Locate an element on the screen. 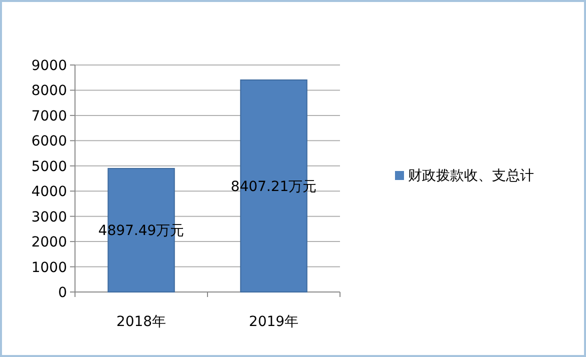 Image resolution: width=586 pixels, height=357 pixels. y-tick-label: 7000 is located at coordinates (49, 116).